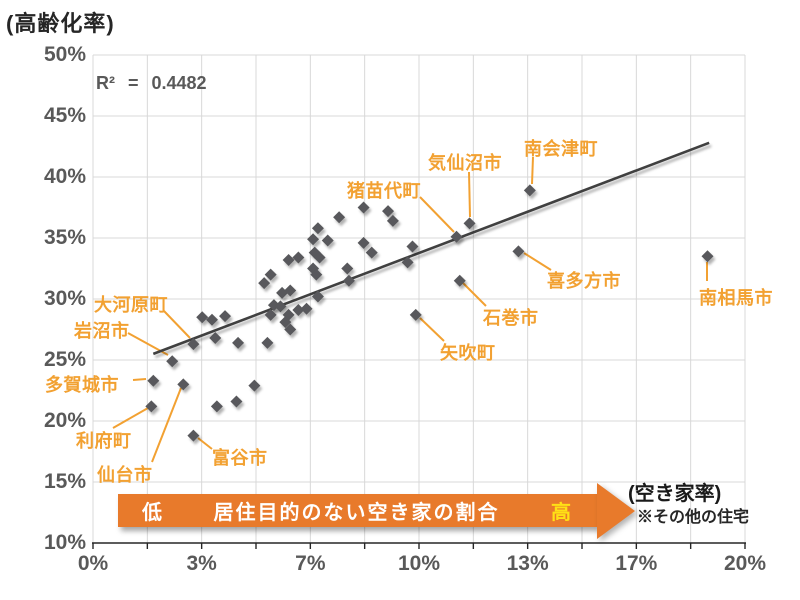 The image size is (800, 600). I want to click on city-label: 多賀城市, so click(82, 385).